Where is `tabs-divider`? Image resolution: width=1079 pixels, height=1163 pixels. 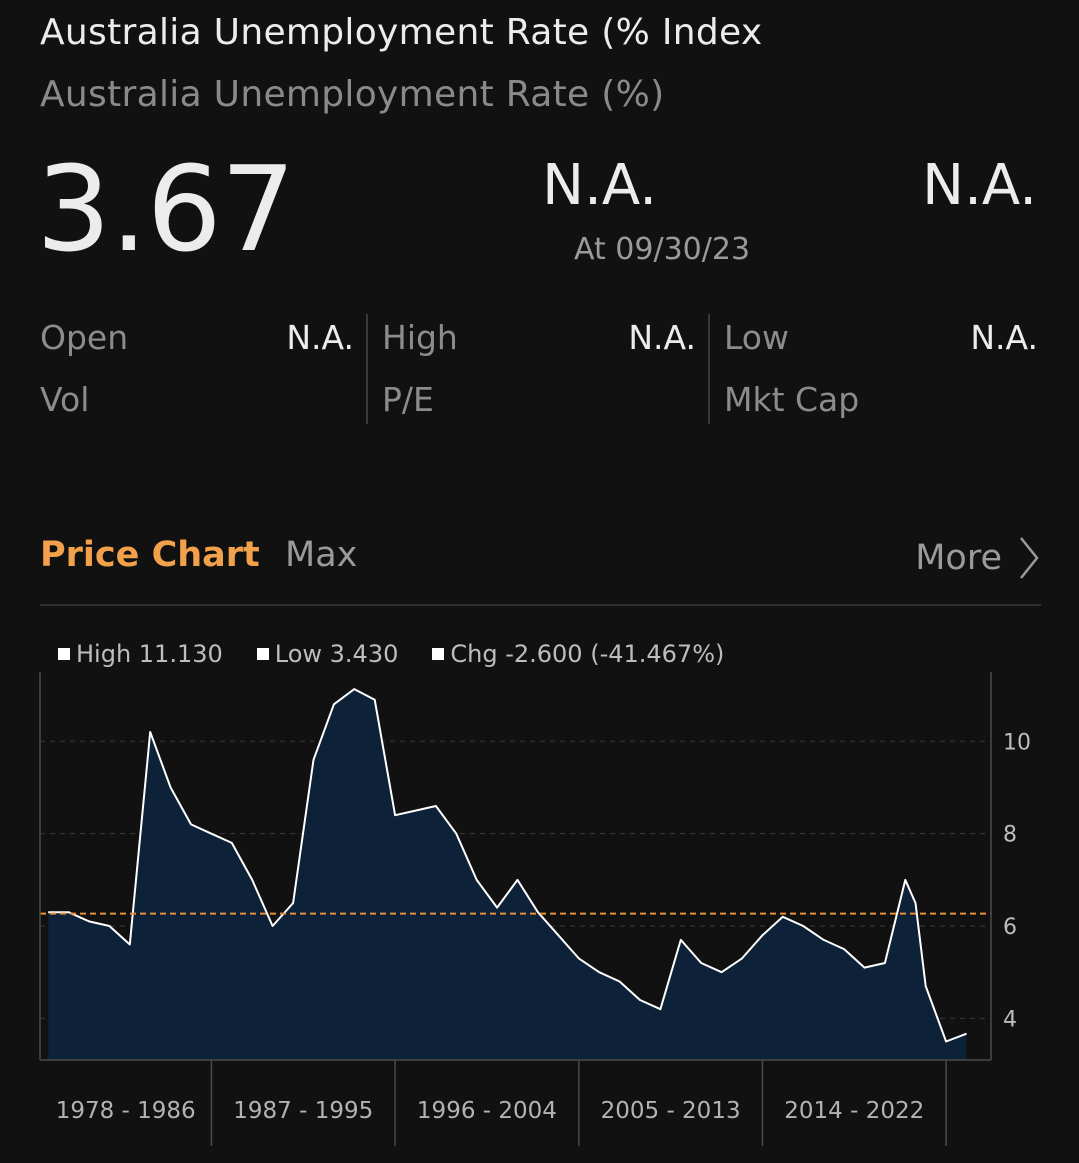 tabs-divider is located at coordinates (540, 605).